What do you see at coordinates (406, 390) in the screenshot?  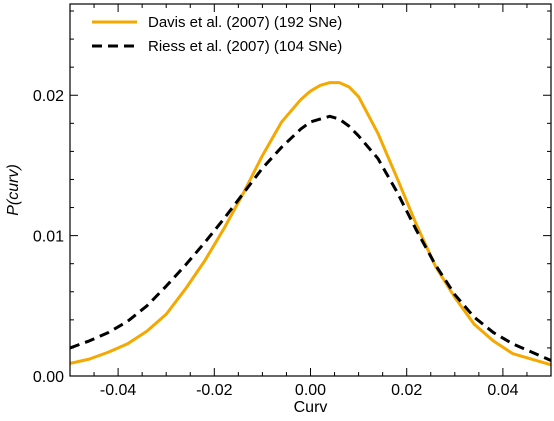 I see `x-tick-label: 0.02` at bounding box center [406, 390].